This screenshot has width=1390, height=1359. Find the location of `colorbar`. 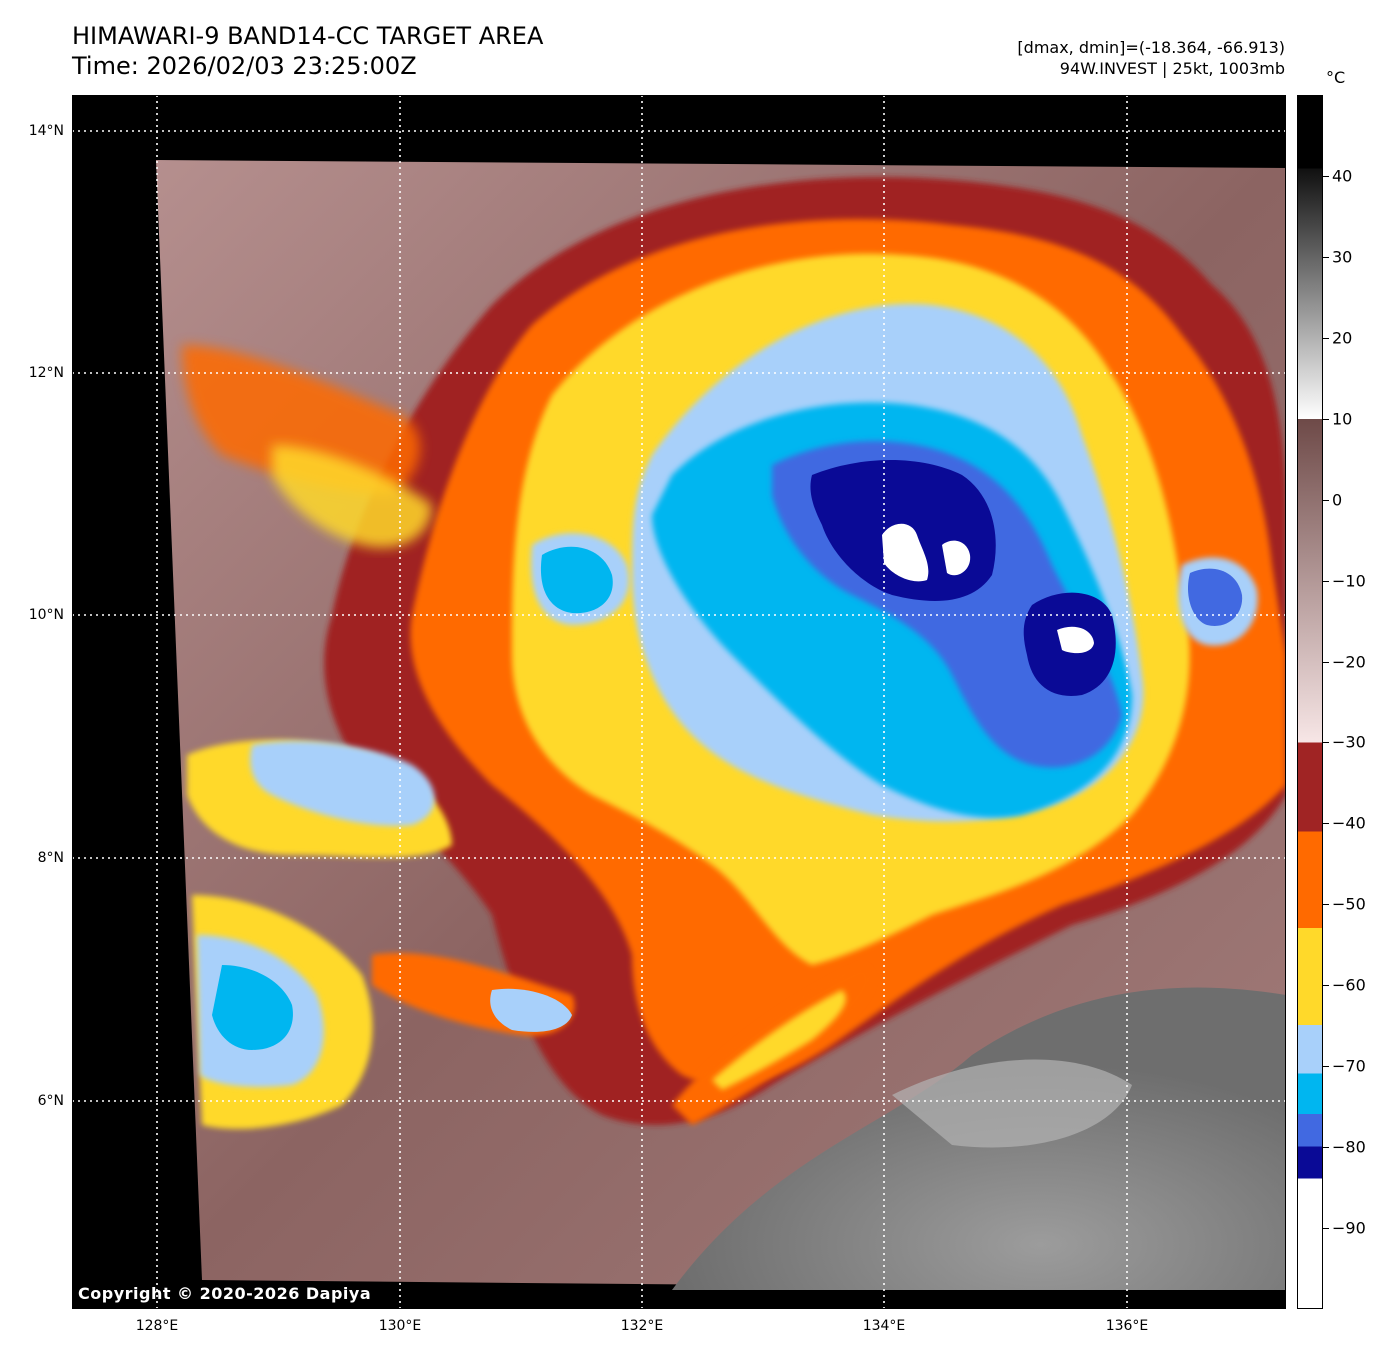

colorbar is located at coordinates (1310, 702).